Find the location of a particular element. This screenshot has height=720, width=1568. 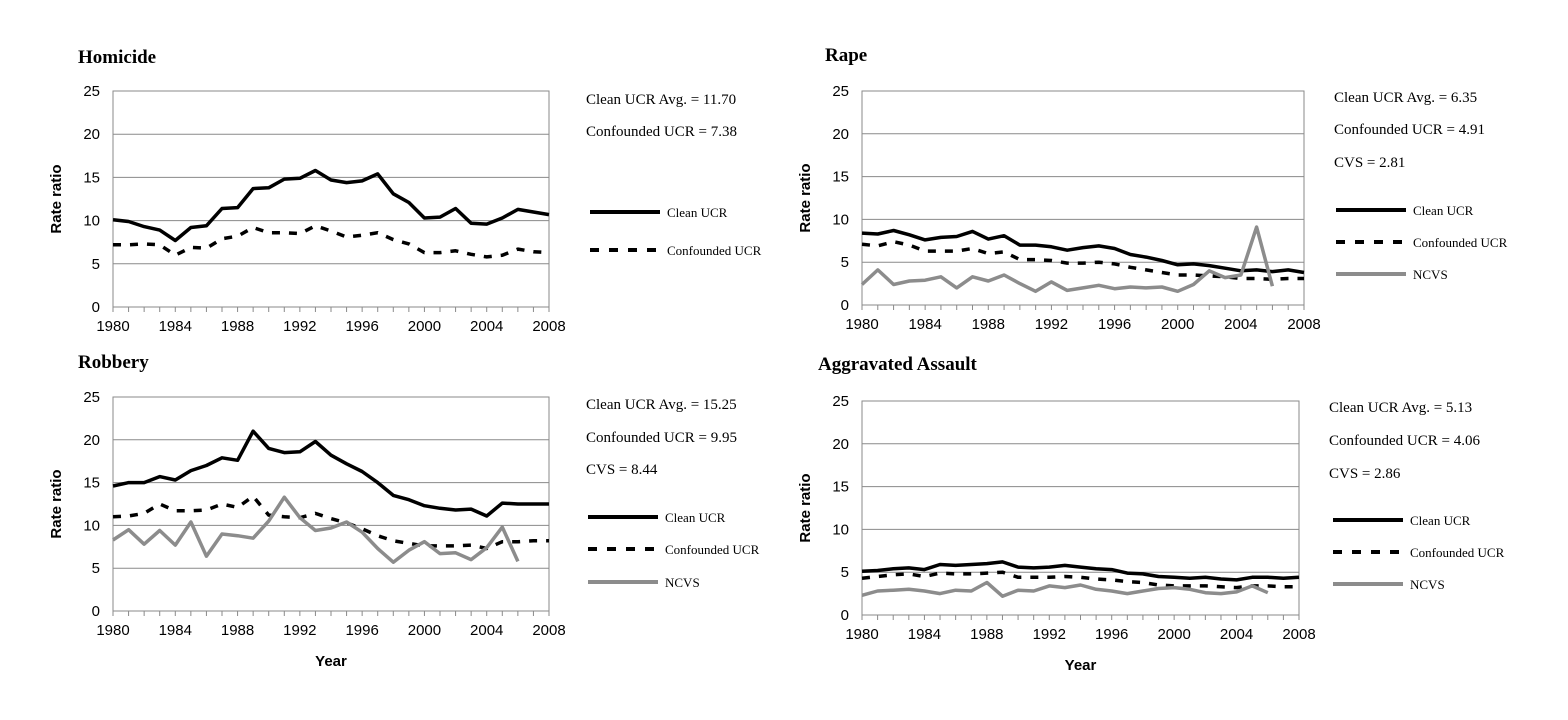

chart-title: Rape is located at coordinates (846, 55).